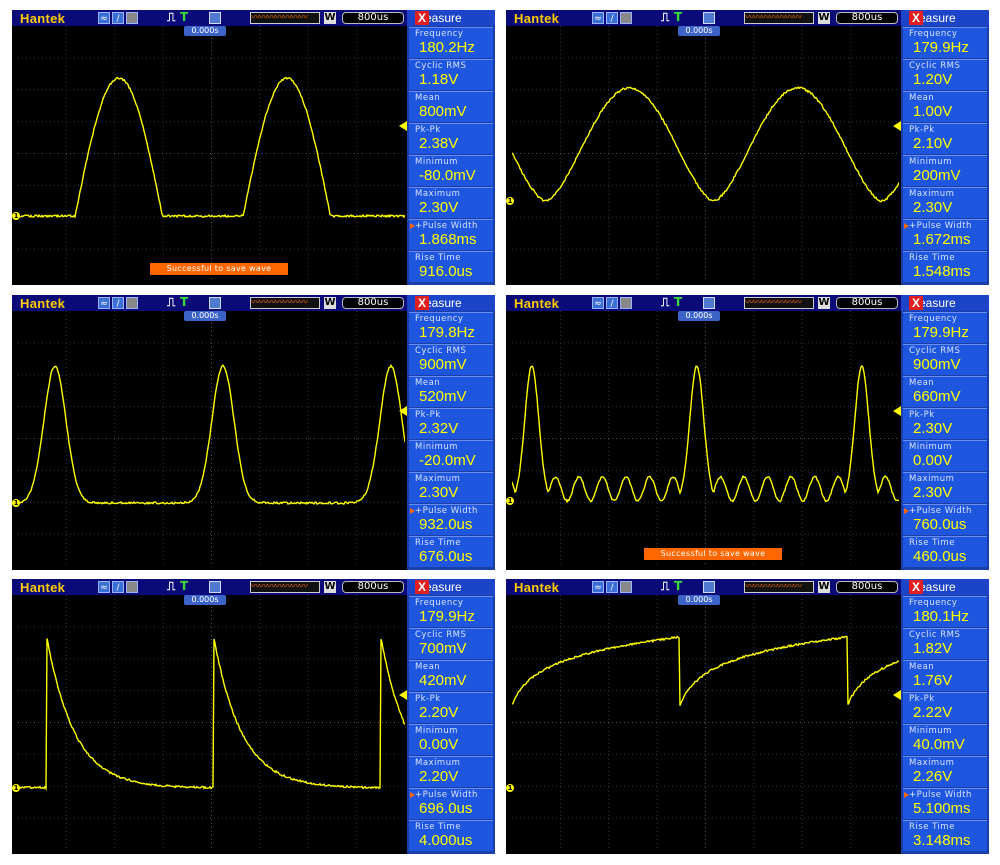 This screenshot has height=865, width=1000. What do you see at coordinates (945, 391) in the screenshot?
I see `measurement-item: Mean 660mV` at bounding box center [945, 391].